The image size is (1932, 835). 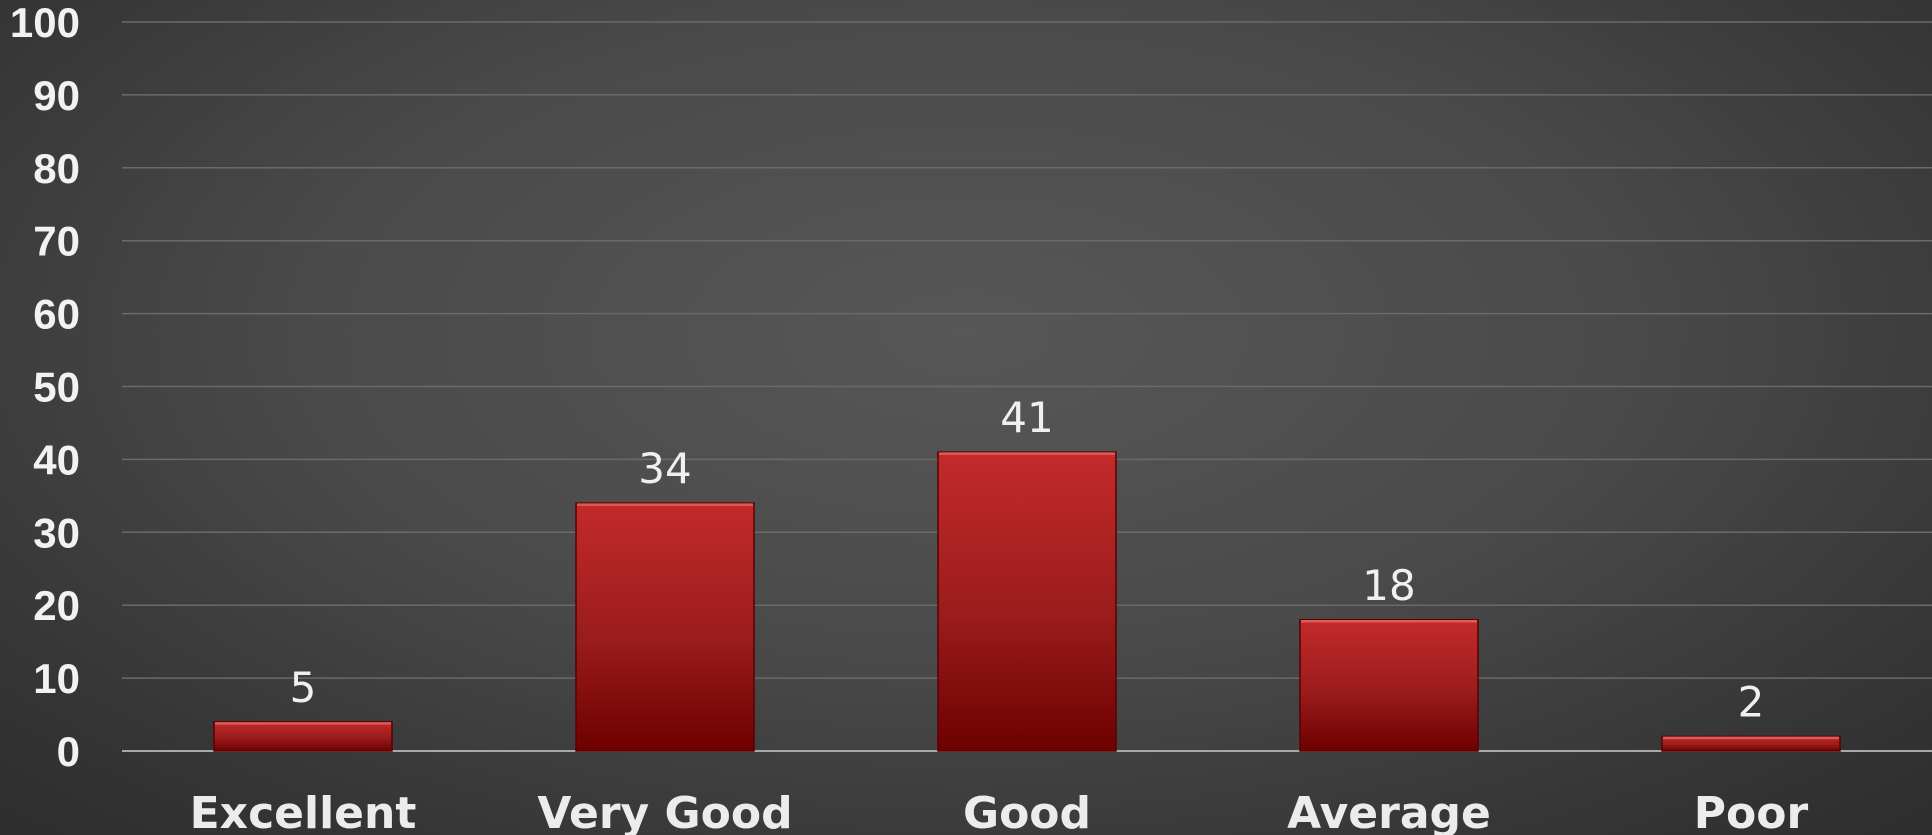 What do you see at coordinates (664, 811) in the screenshot?
I see `x-tick-label: Very Good` at bounding box center [664, 811].